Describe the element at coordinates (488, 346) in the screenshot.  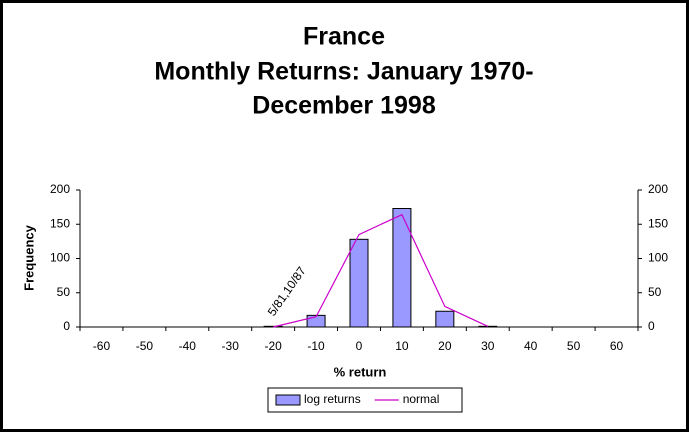
I see `x-tick-label: 30` at that location.